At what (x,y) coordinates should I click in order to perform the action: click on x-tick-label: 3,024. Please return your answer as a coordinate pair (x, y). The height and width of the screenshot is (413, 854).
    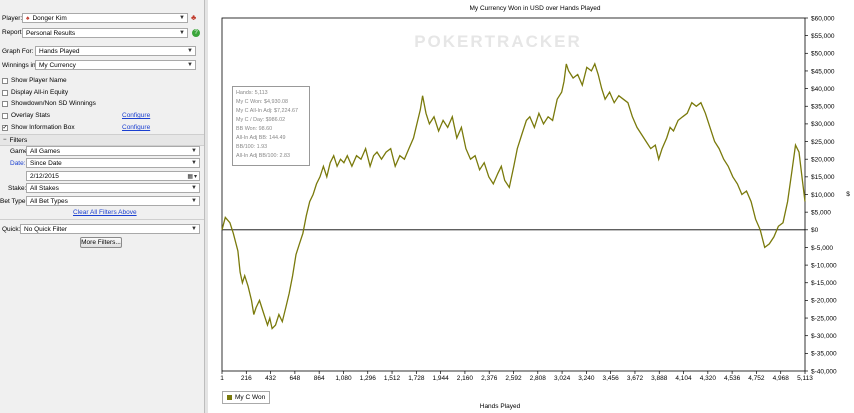
    Looking at the image, I should click on (562, 378).